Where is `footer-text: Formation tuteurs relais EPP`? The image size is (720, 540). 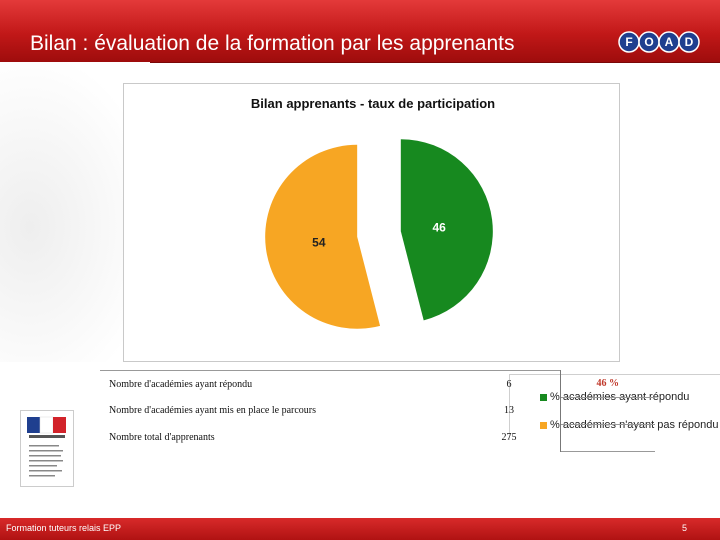
footer-text: Formation tuteurs relais EPP is located at coordinates (64, 528).